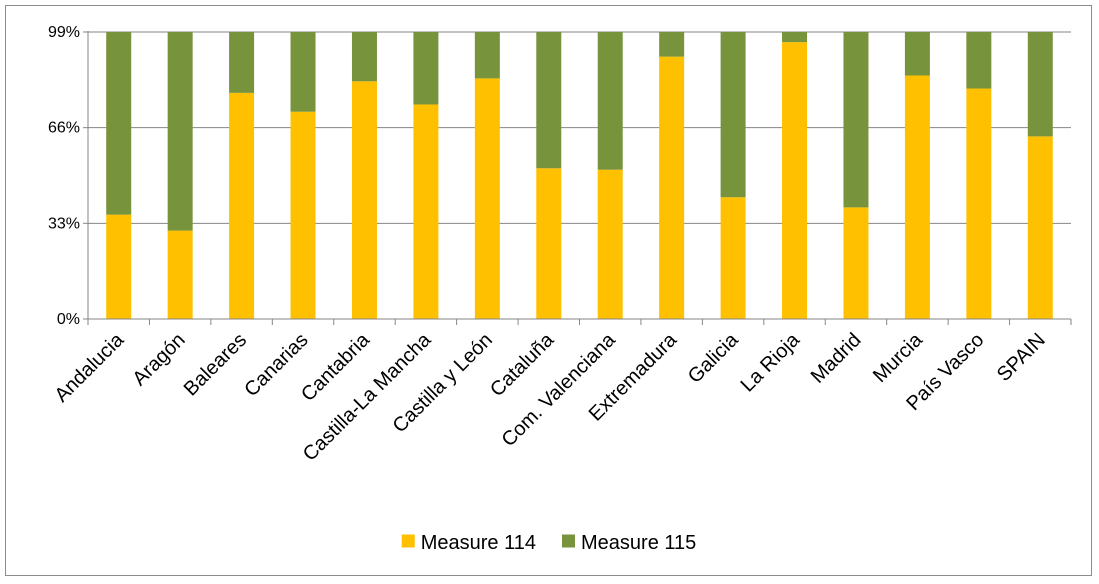 The width and height of the screenshot is (1099, 584). What do you see at coordinates (478, 543) in the screenshot?
I see `legend-label-1: Measure 114` at bounding box center [478, 543].